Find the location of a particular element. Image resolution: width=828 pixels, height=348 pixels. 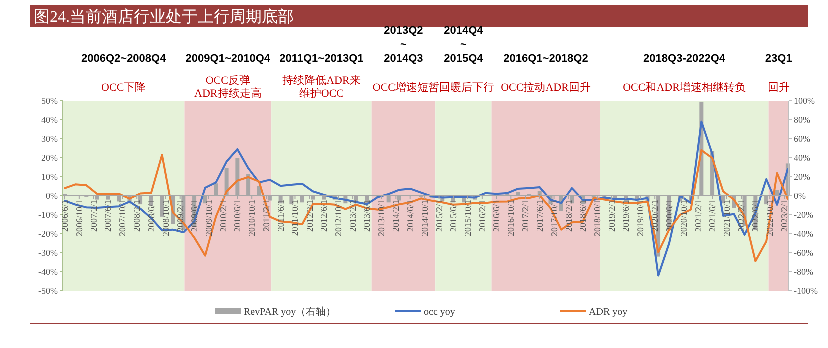

x-tick-label: 2015/2/1 is located at coordinates (439, 216).